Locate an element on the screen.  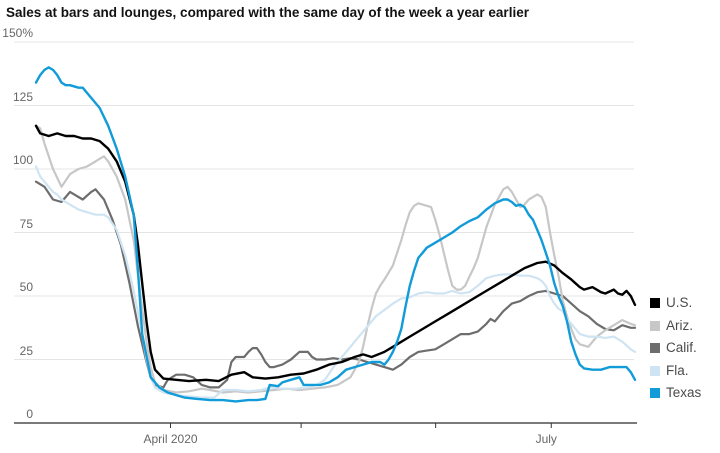
legend-label: Ariz. is located at coordinates (679, 325).